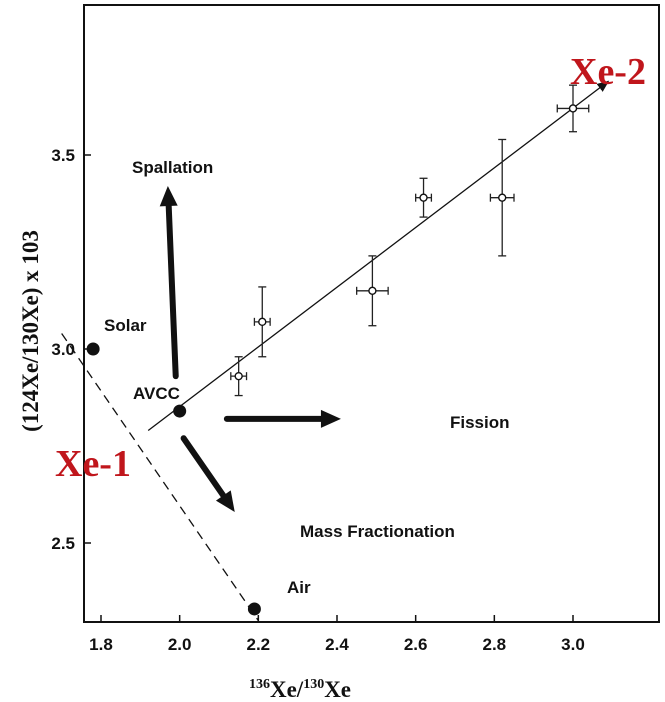 The image size is (665, 702). Describe the element at coordinates (93, 464) in the screenshot. I see `component-label-xe-1: Xe-1` at that location.